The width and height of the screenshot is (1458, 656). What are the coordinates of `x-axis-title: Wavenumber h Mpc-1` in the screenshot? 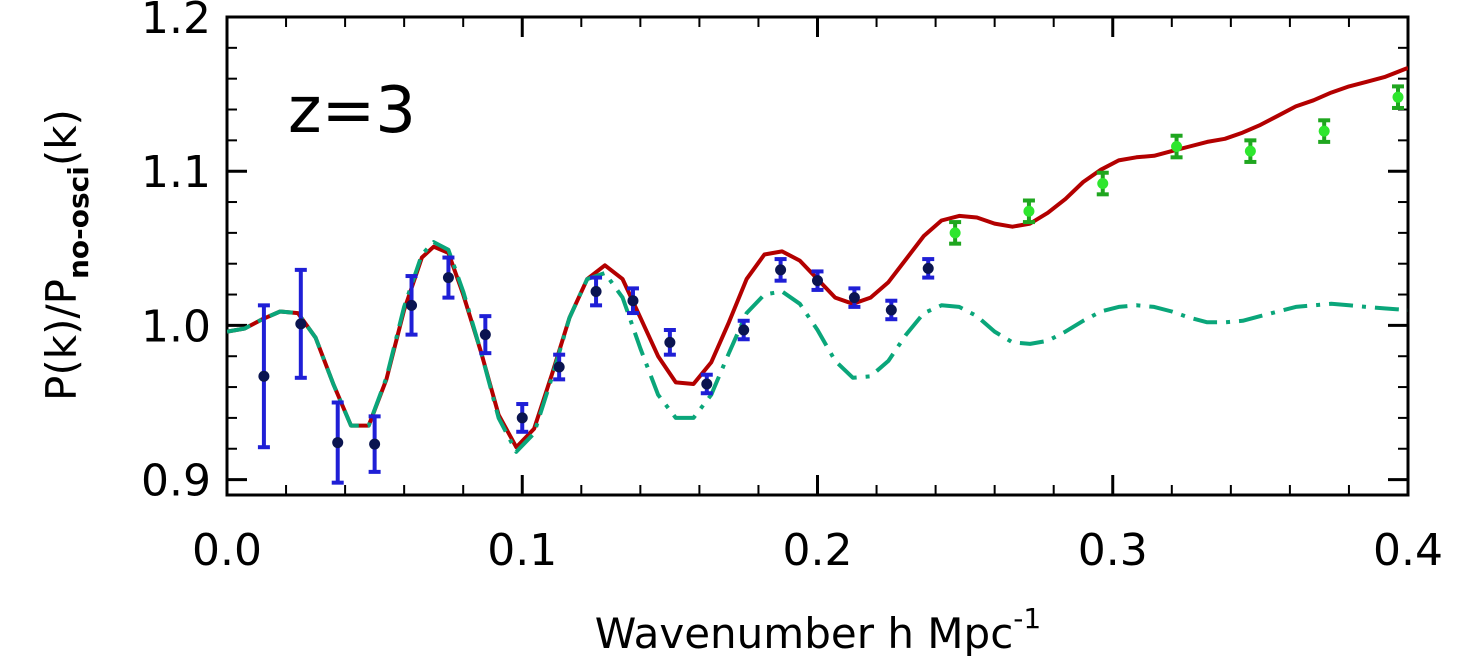 It's located at (818, 629).